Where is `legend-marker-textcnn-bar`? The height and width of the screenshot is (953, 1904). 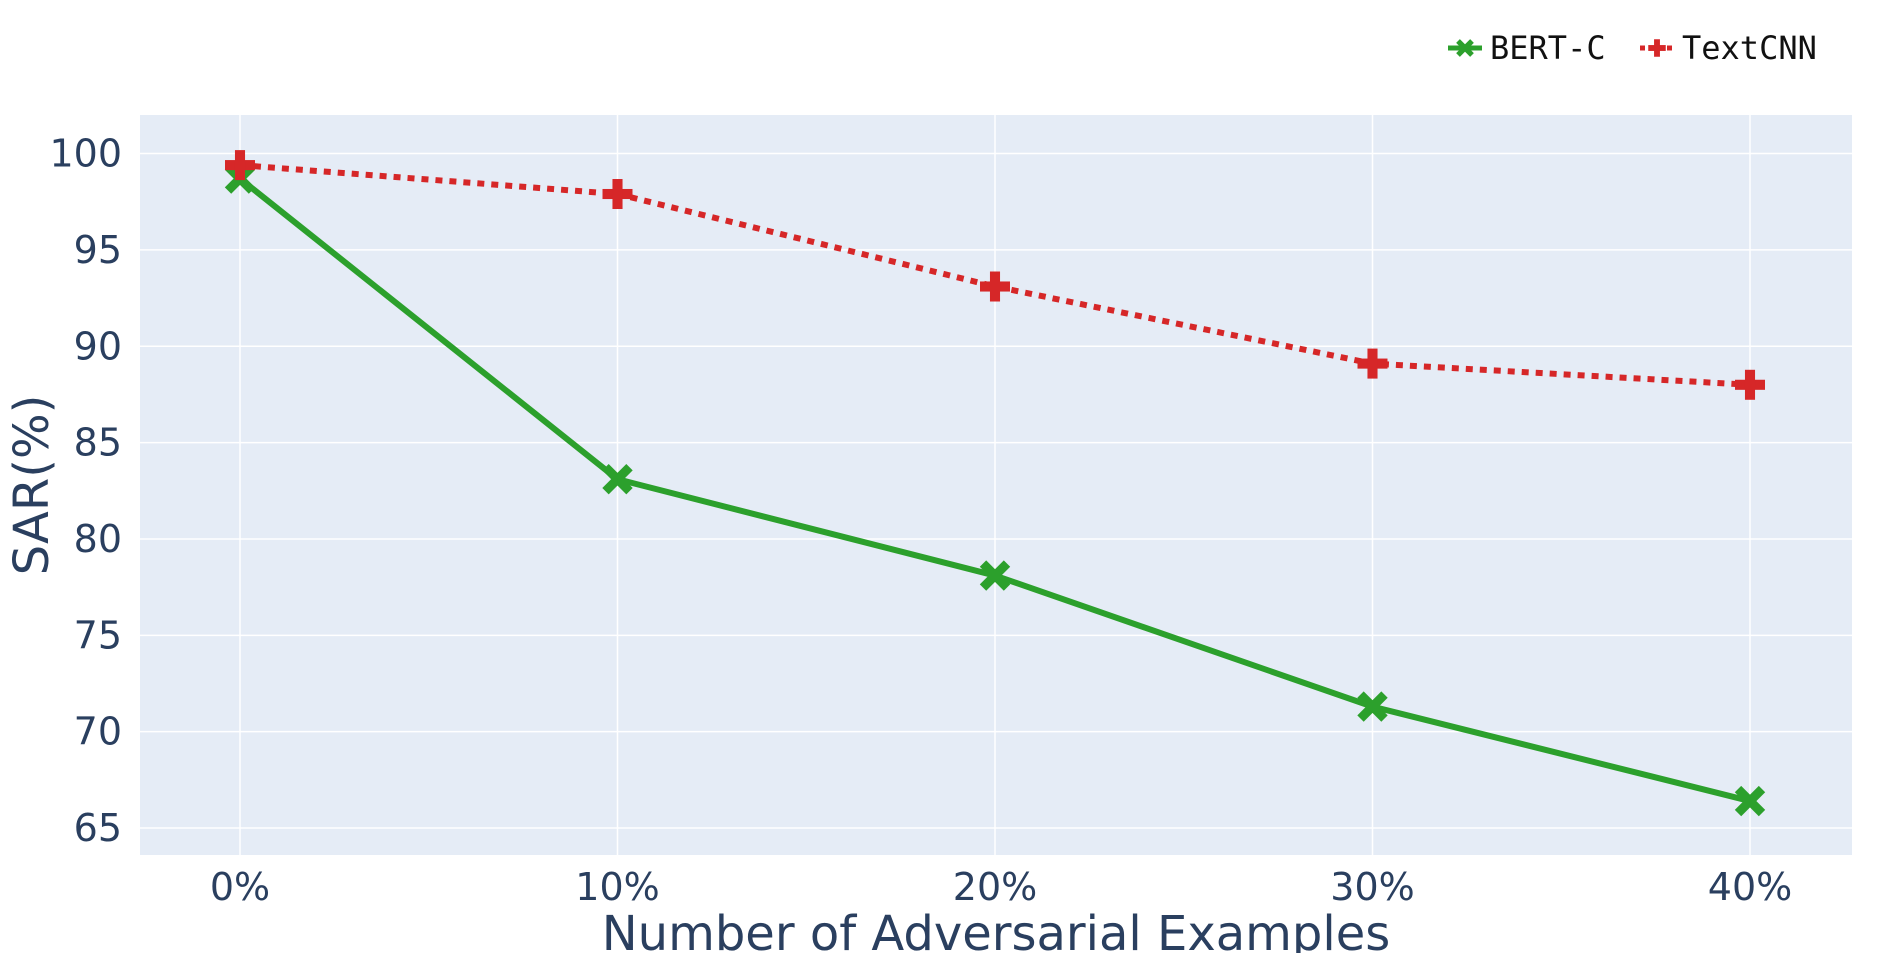
legend-marker-textcnn-bar is located at coordinates (1657, 48).